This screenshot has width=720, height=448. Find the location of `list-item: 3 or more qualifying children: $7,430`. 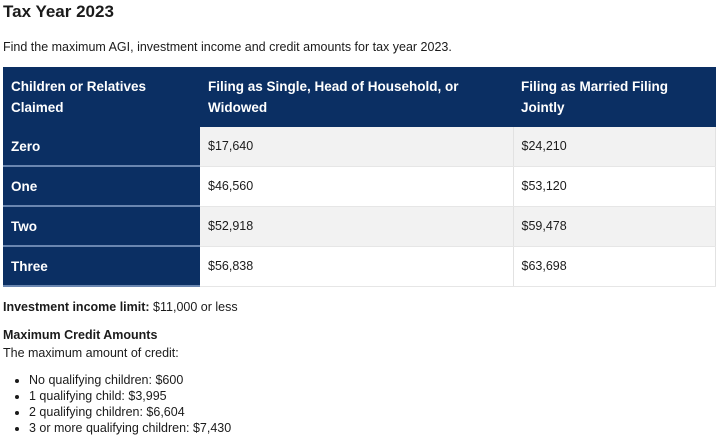

list-item: 3 or more qualifying children: $7,430 is located at coordinates (130, 428).